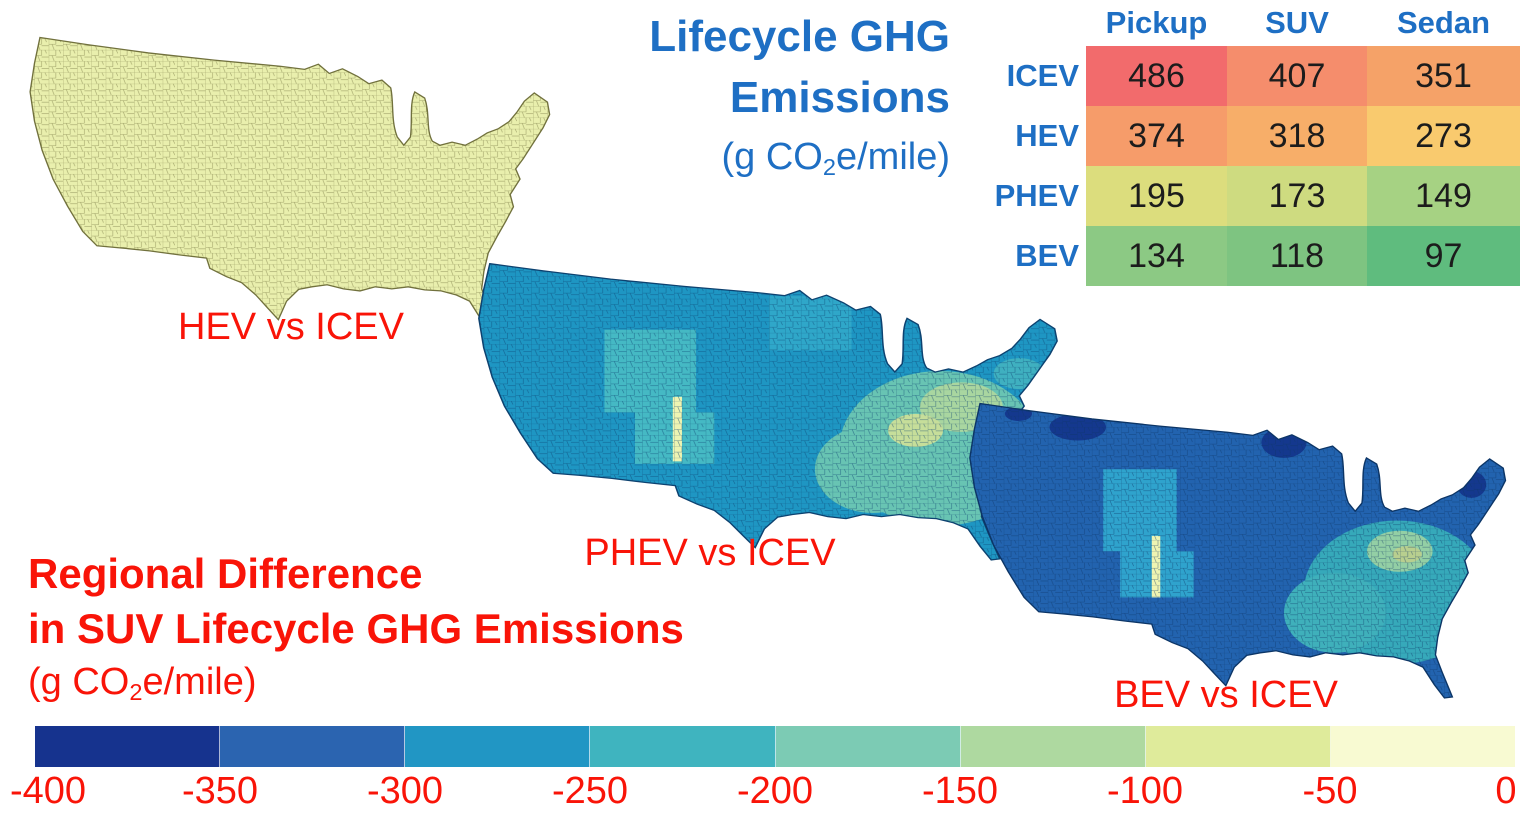 This screenshot has width=1526, height=816. I want to click on table-cell-hev-sedan: 273, so click(1443, 136).